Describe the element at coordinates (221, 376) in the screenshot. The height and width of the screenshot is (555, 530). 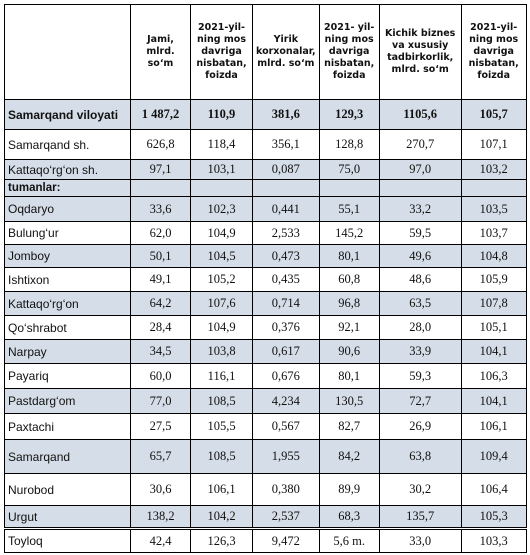
I see `value-cell: 116,1` at that location.